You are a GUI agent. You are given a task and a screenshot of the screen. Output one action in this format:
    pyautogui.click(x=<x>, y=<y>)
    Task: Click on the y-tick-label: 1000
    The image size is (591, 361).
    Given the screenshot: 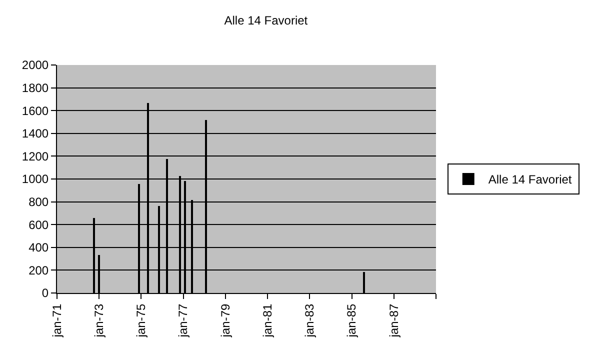 What is the action you would take?
    pyautogui.click(x=35, y=179)
    